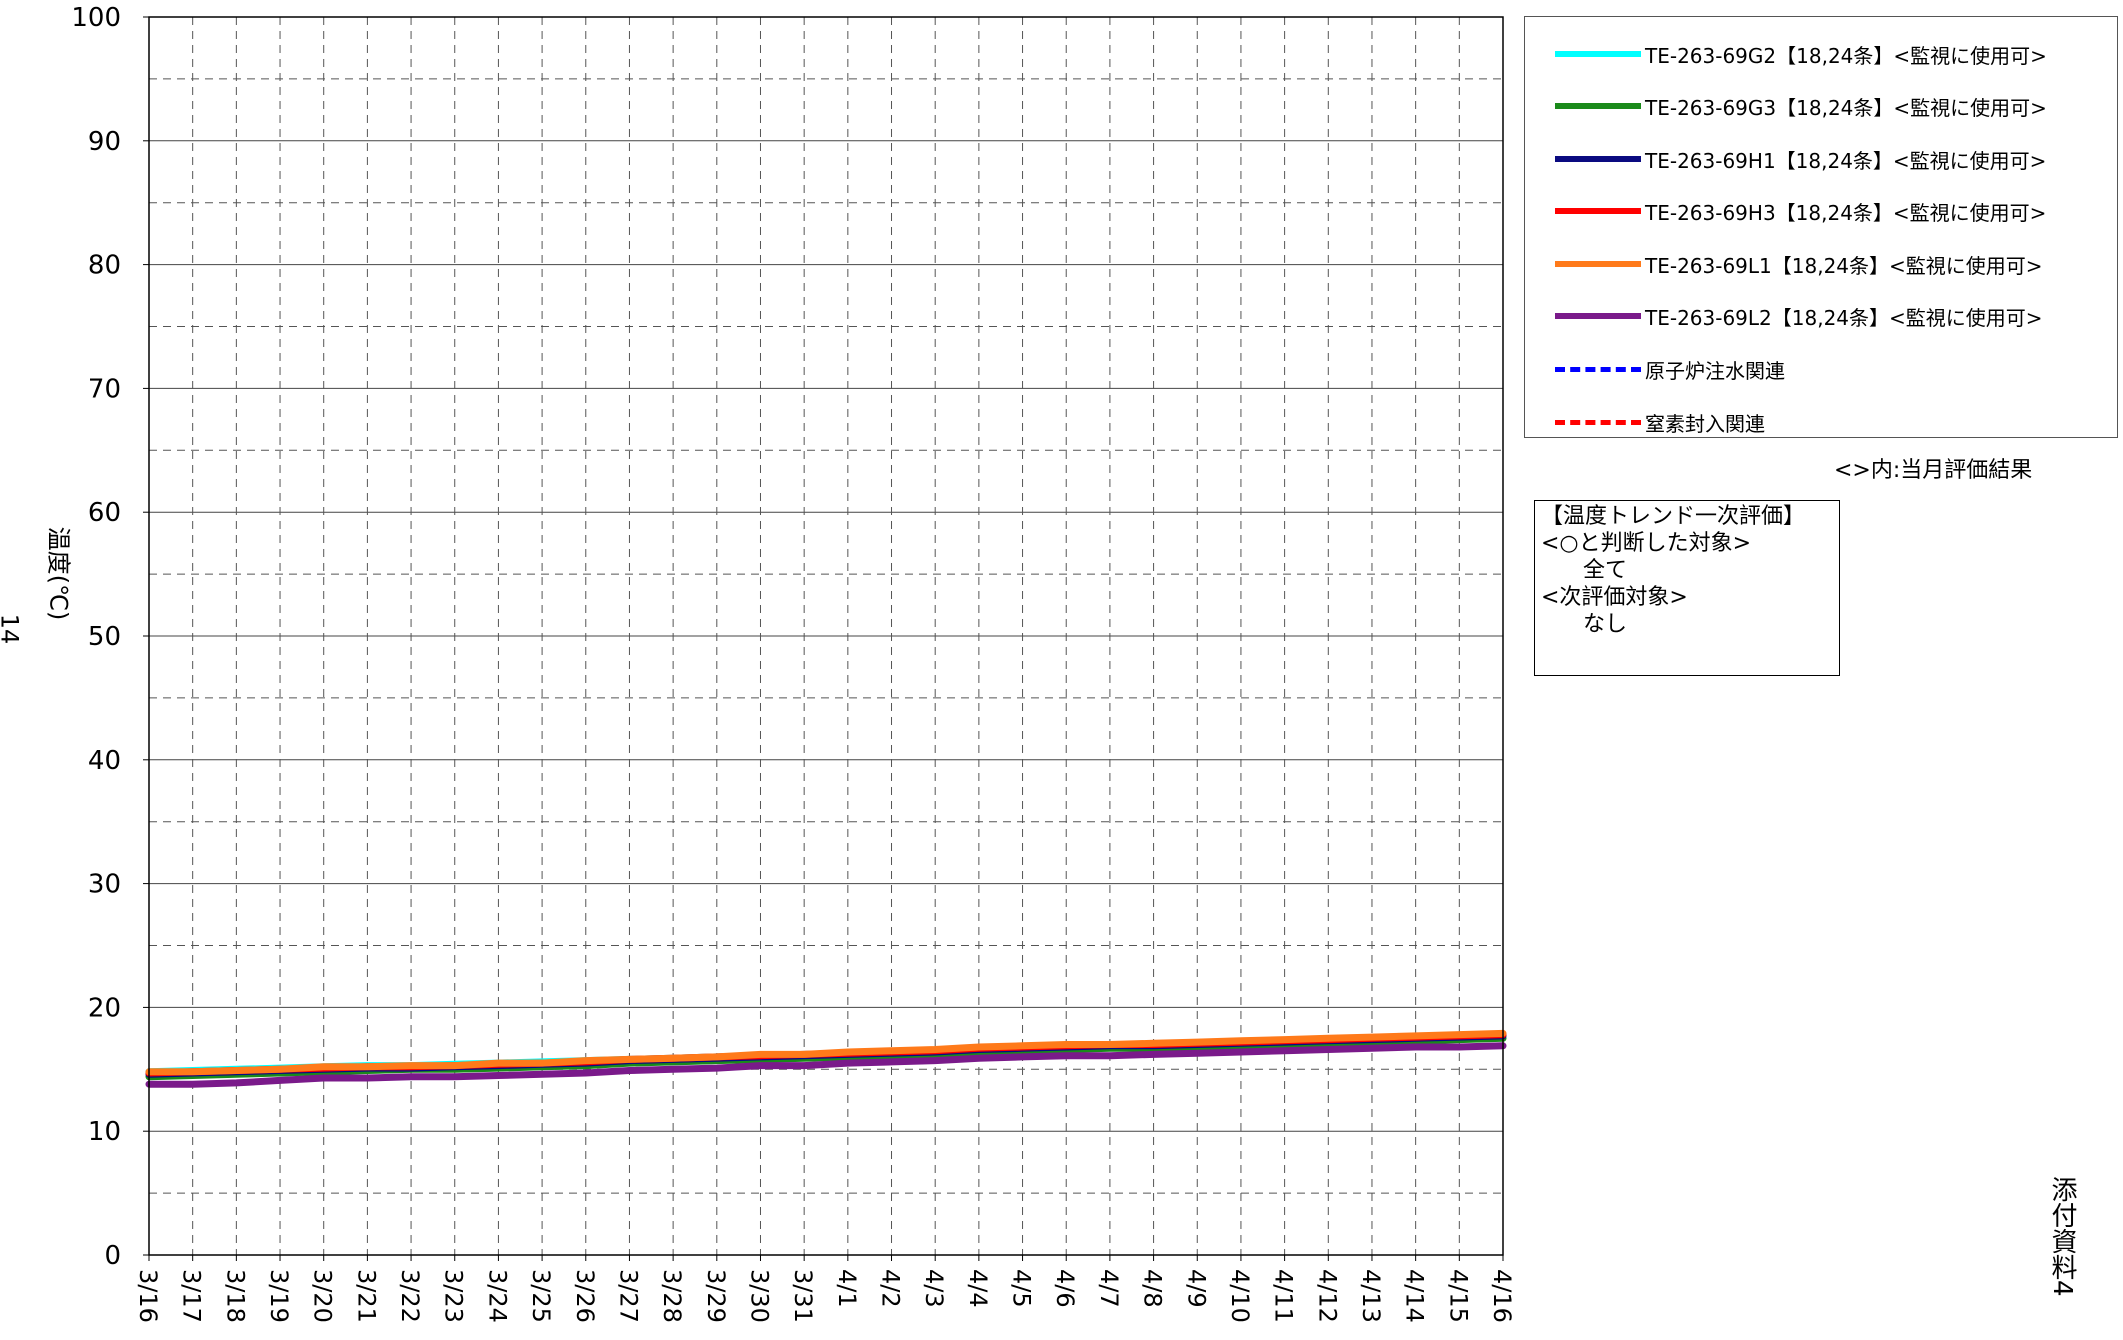  I want to click on legend-item-h1: TE-263-69H1【18,24条】<監視に使用可>, so click(1800, 159).